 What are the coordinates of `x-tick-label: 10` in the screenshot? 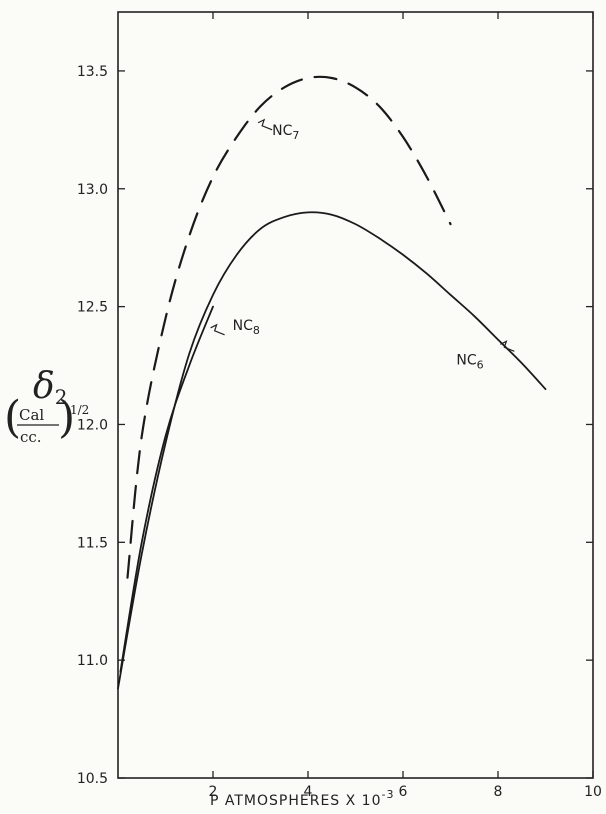 It's located at (593, 792).